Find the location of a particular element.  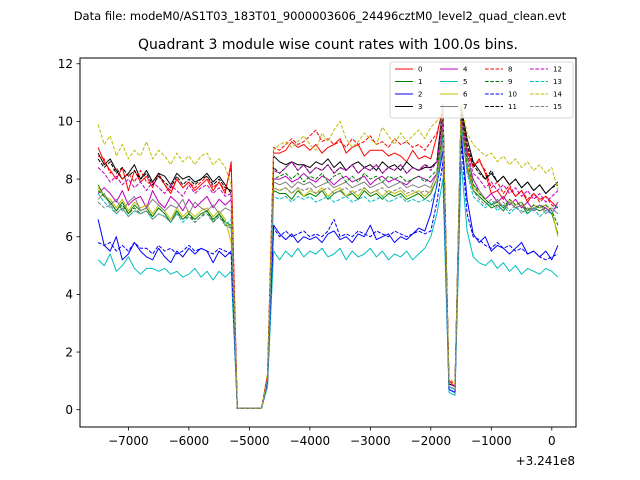

legend-label-15: 15 is located at coordinates (557, 107).